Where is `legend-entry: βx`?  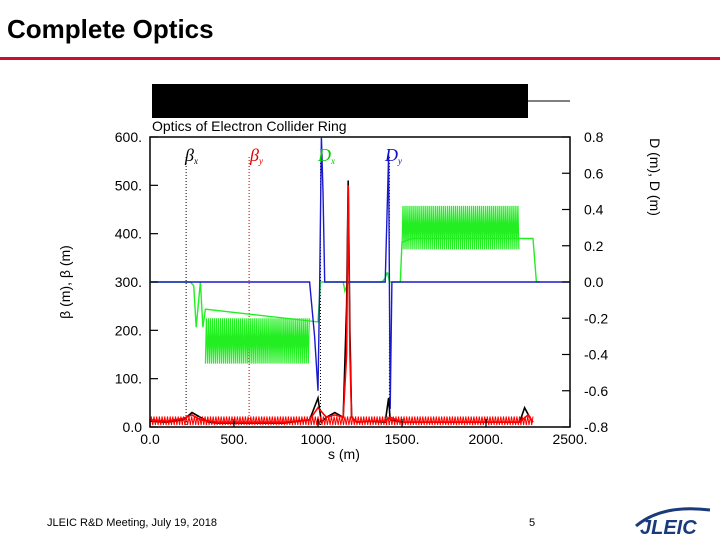
legend-entry: βx is located at coordinates (191, 155).